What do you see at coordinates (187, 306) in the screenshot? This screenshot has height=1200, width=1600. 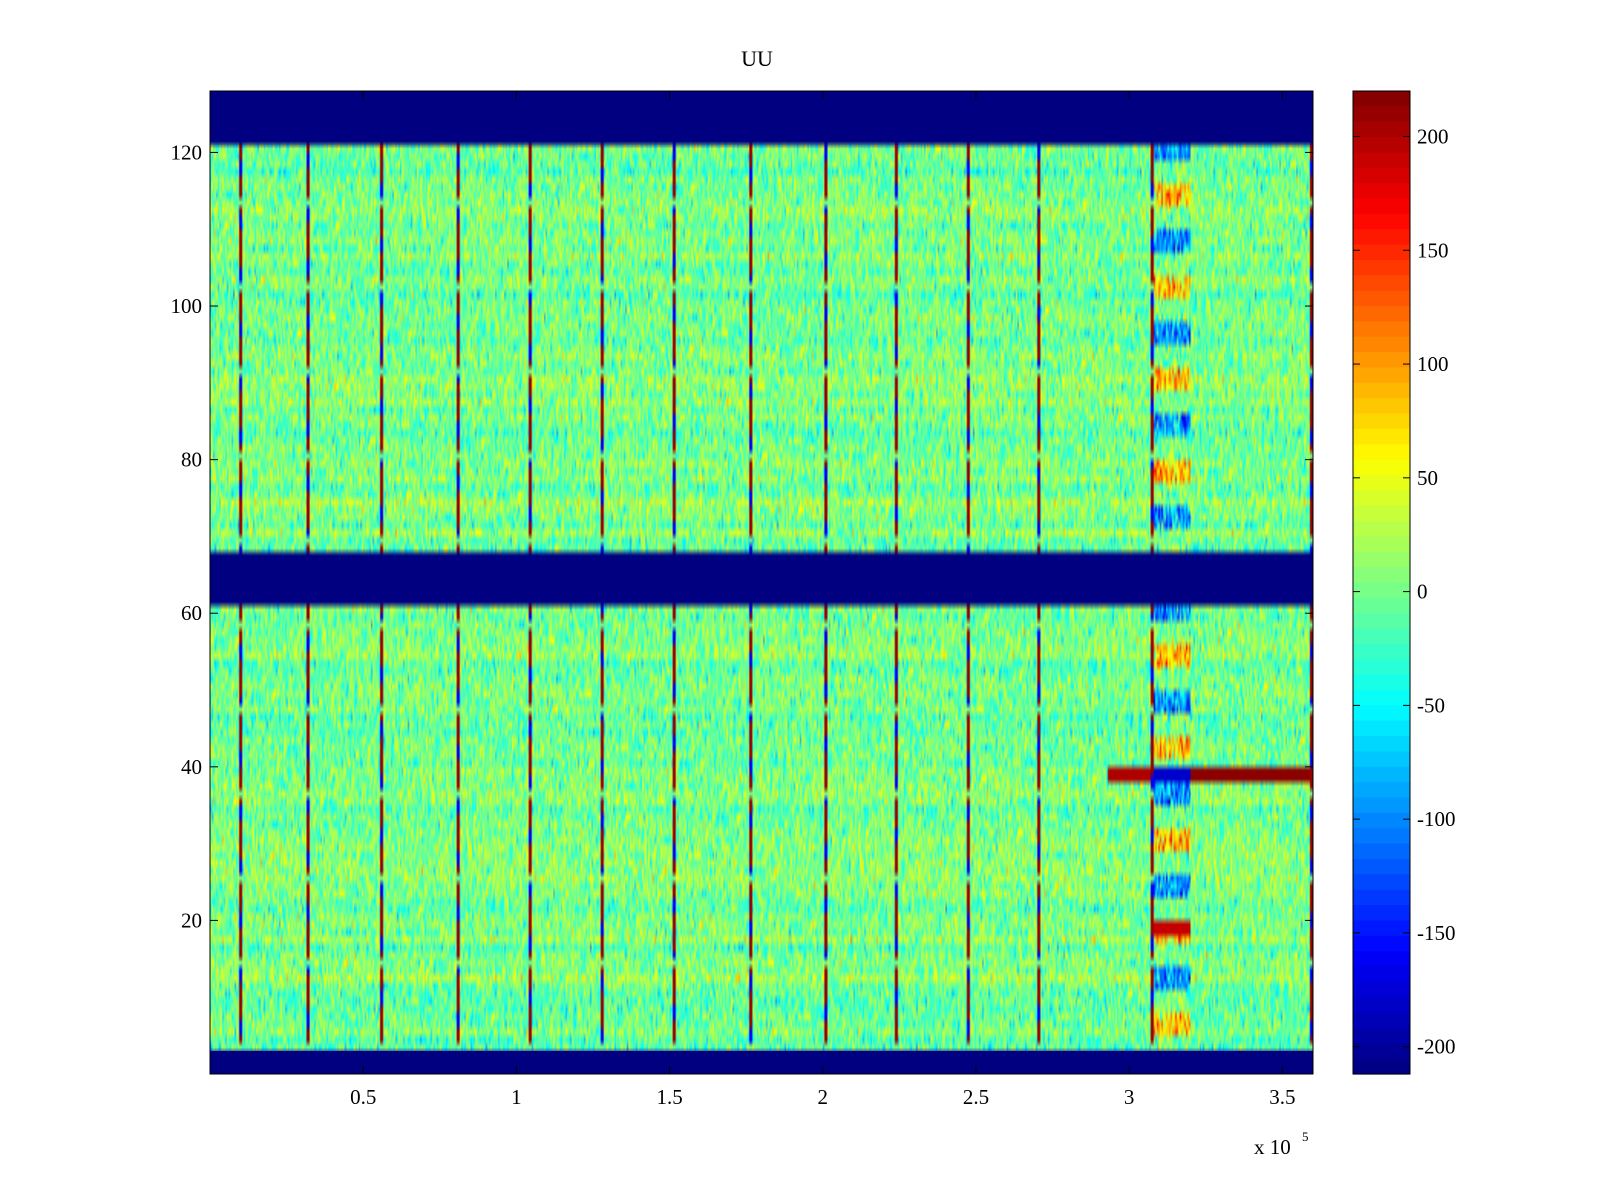 I see `y-tick-label: 100` at bounding box center [187, 306].